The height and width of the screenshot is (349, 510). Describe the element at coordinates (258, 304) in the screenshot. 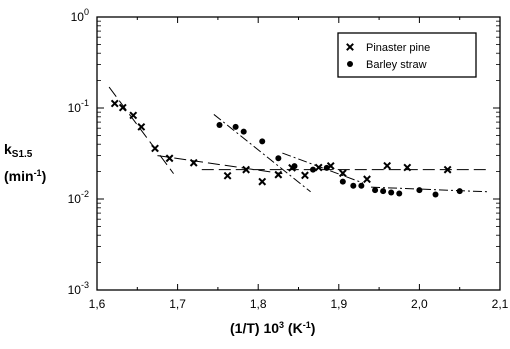

I see `x-tick-label: 1,8` at that location.